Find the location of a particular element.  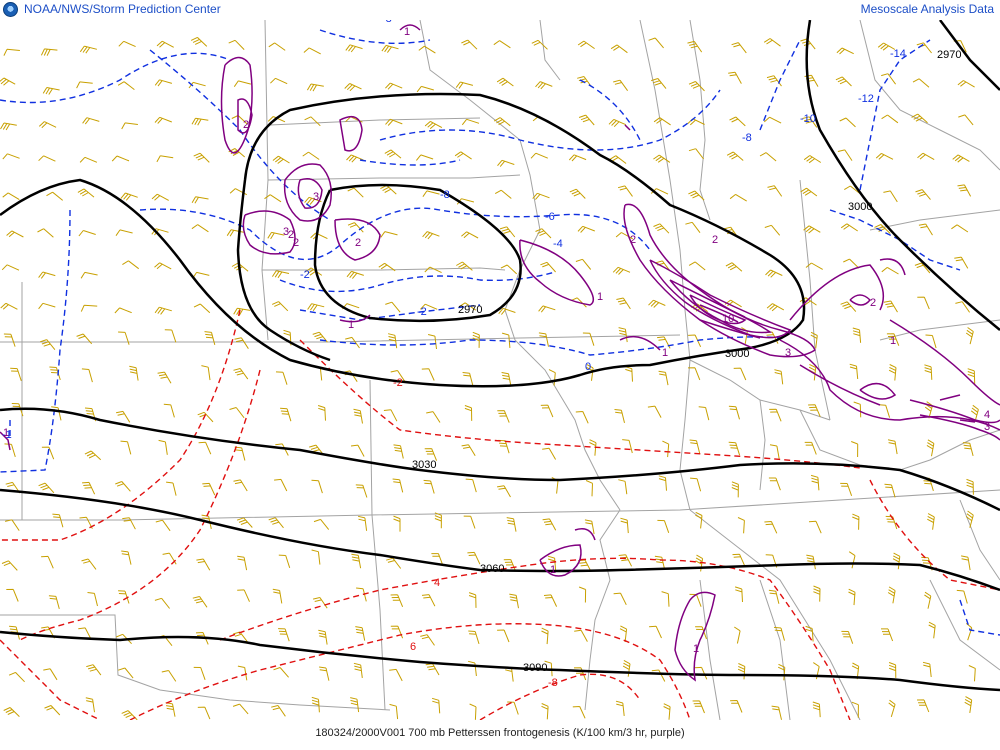

temp-label: -10 is located at coordinates (808, 119).